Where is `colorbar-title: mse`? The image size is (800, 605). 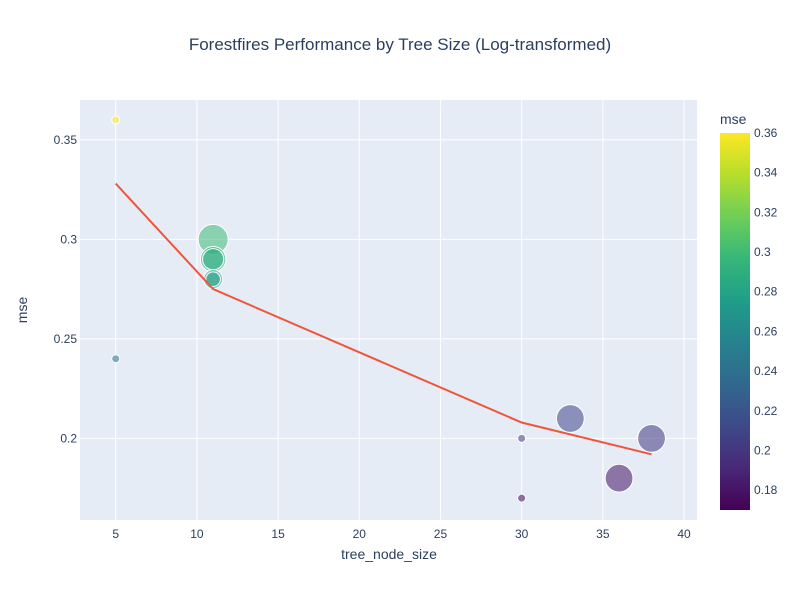
colorbar-title: mse is located at coordinates (733, 119).